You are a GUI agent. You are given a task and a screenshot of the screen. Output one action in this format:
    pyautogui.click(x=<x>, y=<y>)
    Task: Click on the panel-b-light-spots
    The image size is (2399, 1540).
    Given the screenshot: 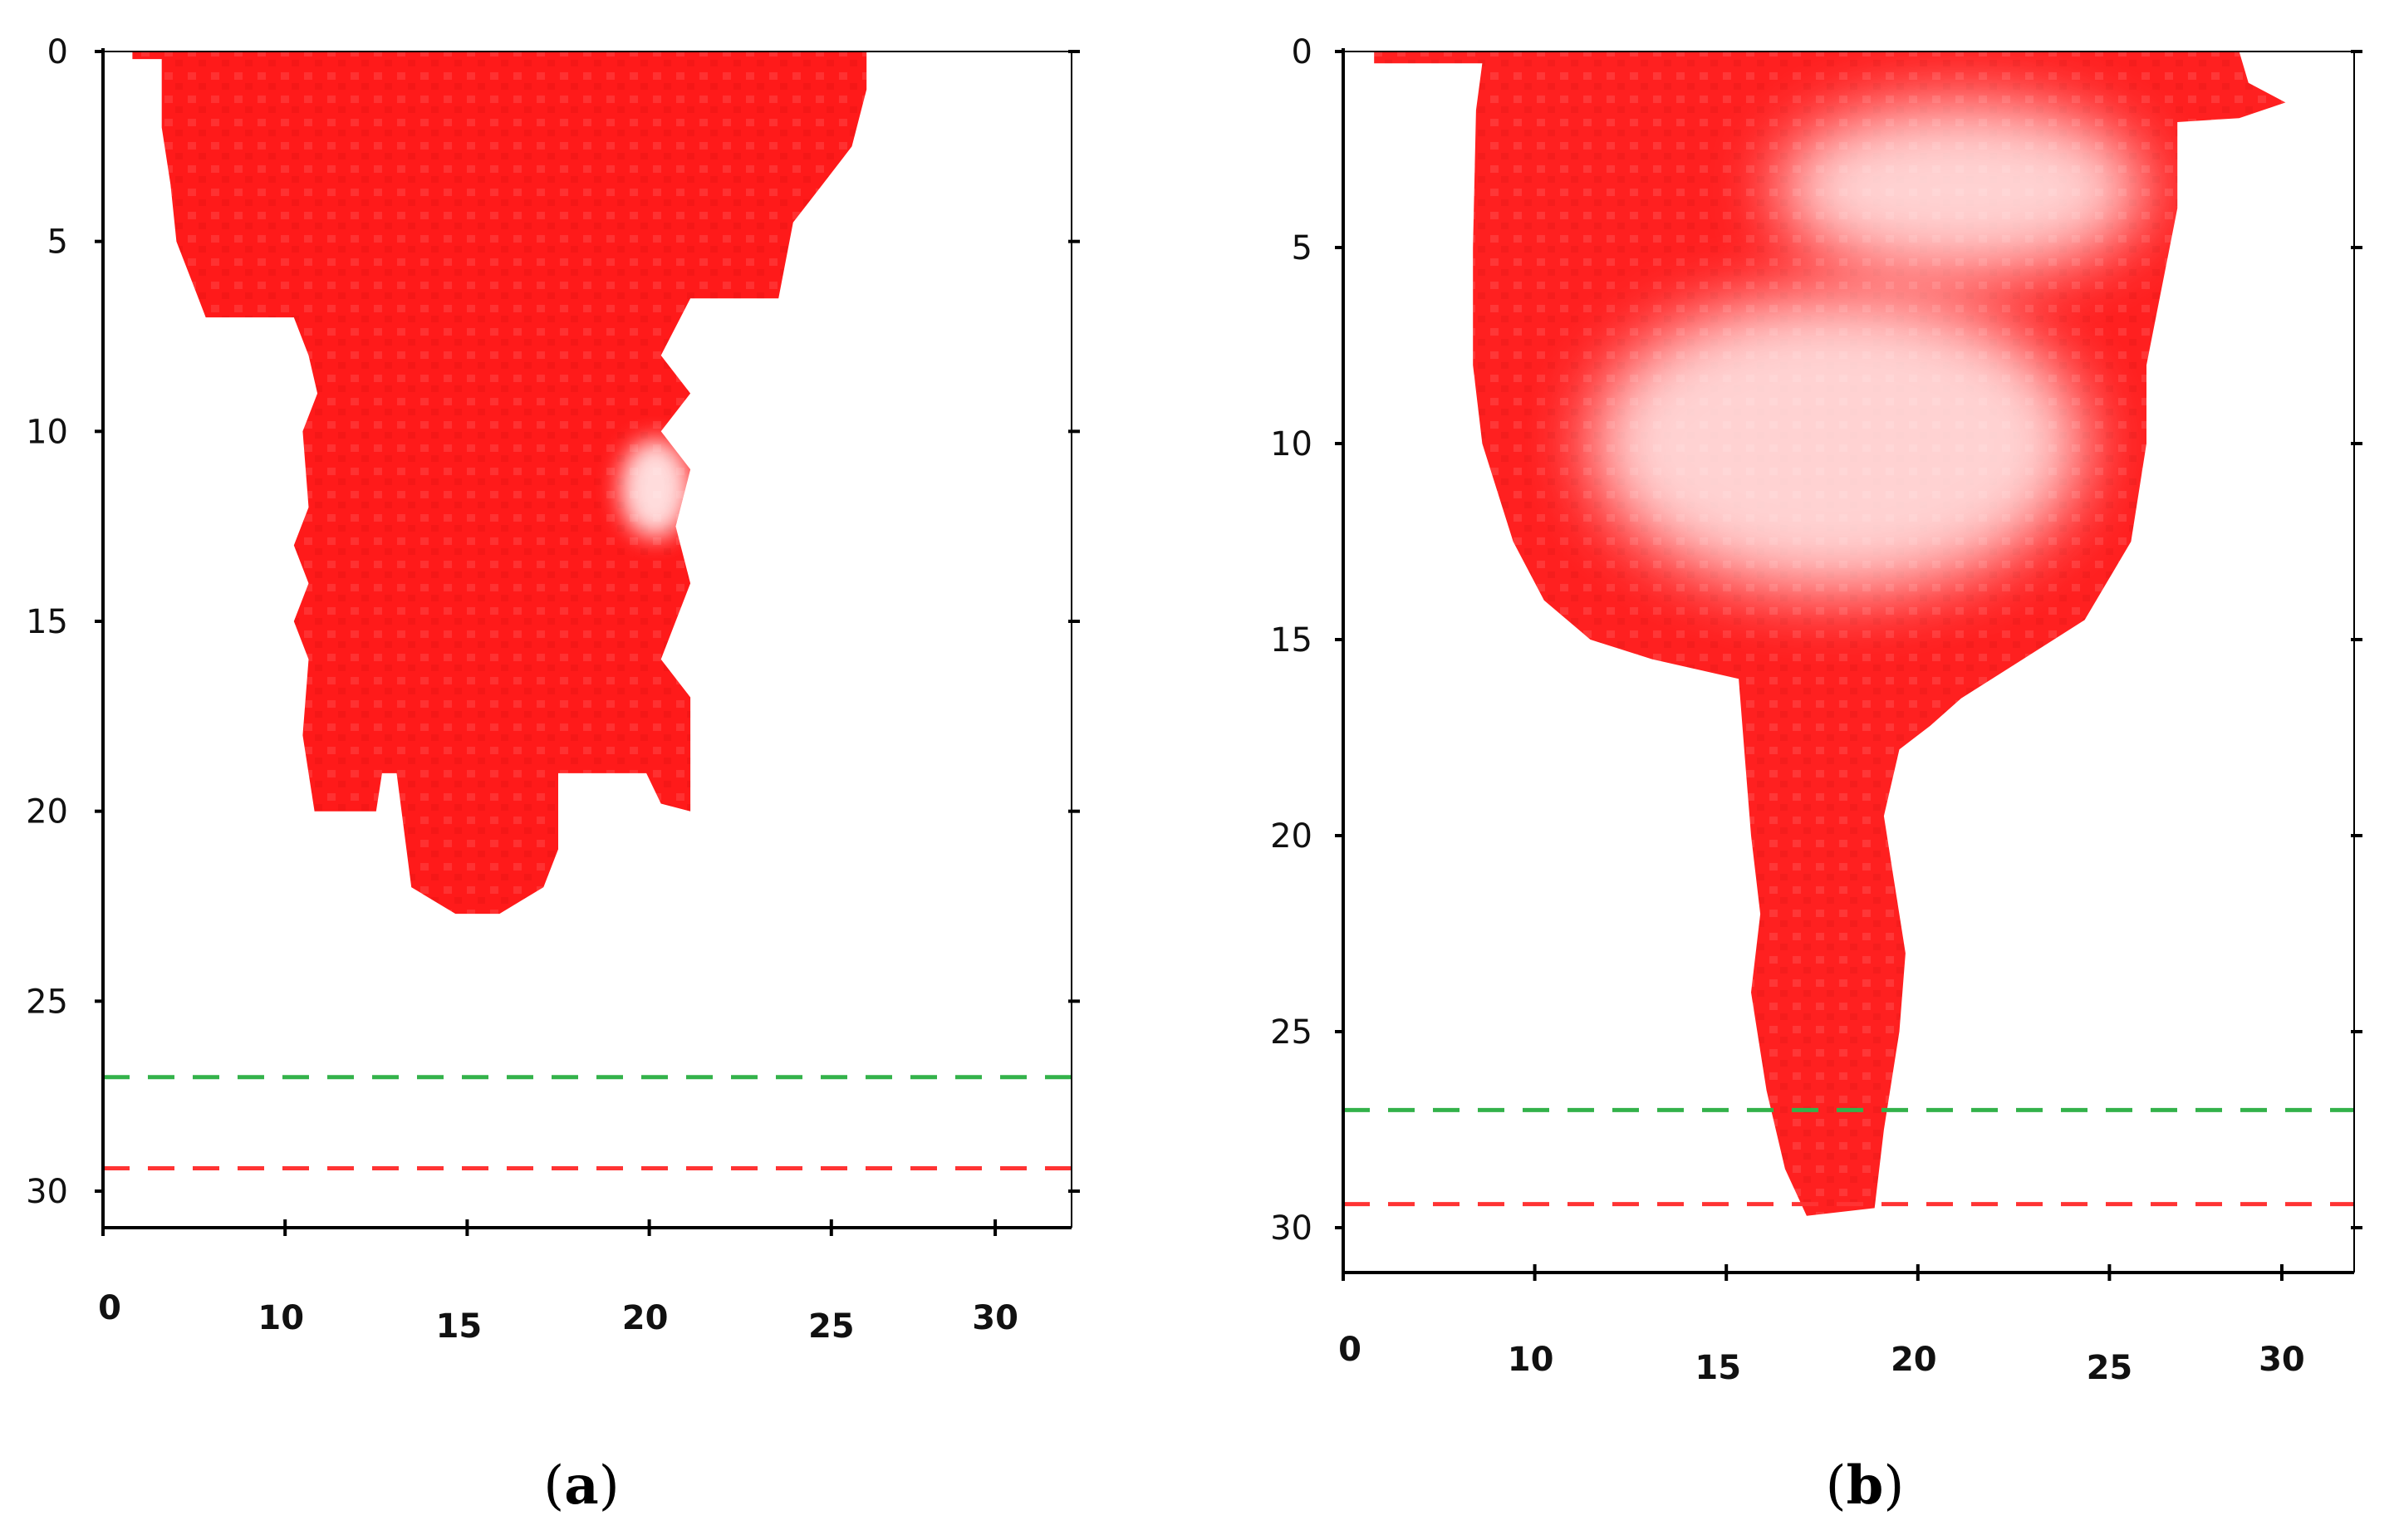 What is the action you would take?
    pyautogui.click(x=1868, y=347)
    